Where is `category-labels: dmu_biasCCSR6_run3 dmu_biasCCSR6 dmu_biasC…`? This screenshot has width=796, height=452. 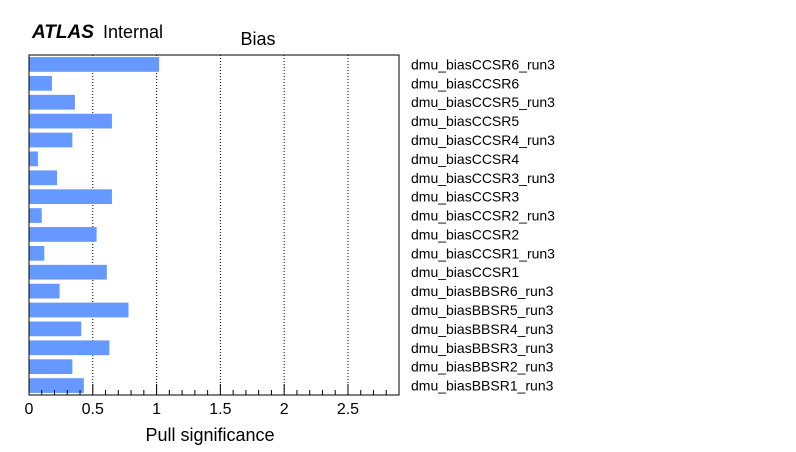
category-labels: dmu_biasCCSR6_run3 dmu_biasCCSR6 dmu_biasC… is located at coordinates (483, 224).